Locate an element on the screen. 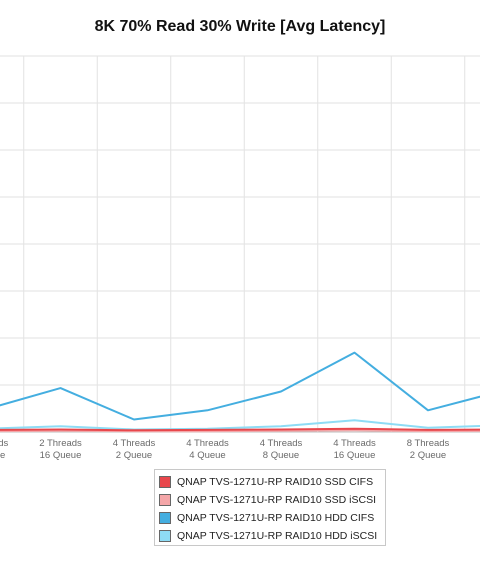  legend-label: QNAP TVS-1271U-RP RAID10 HDD iSCSI is located at coordinates (277, 536).